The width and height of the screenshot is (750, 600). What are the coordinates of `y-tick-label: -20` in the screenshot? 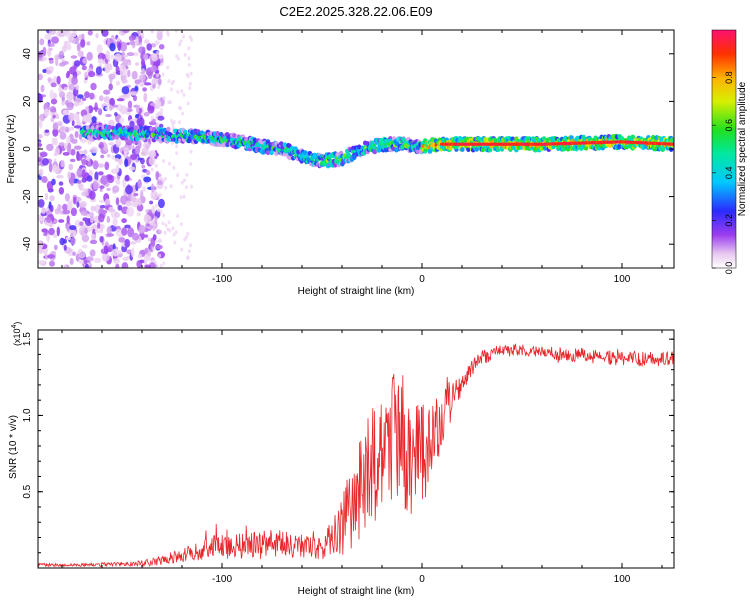 It's located at (27, 196).